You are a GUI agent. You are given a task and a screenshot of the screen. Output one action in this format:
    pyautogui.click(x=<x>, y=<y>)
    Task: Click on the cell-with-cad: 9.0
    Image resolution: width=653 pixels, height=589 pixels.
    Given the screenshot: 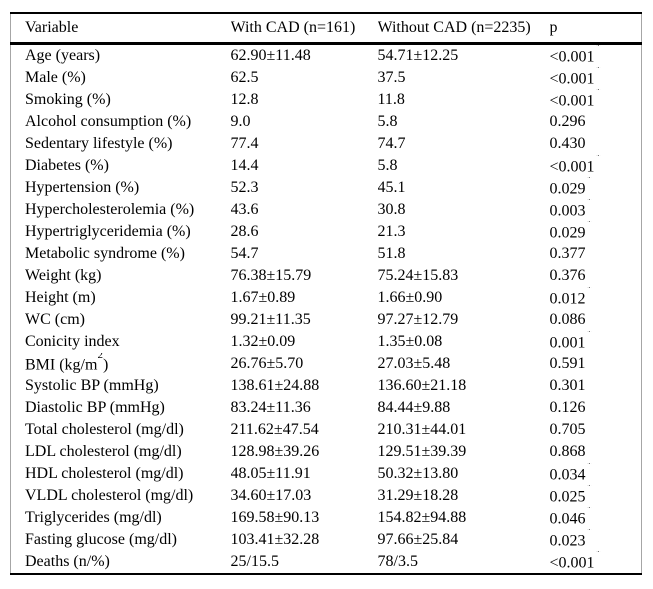 What is the action you would take?
    pyautogui.click(x=240, y=121)
    